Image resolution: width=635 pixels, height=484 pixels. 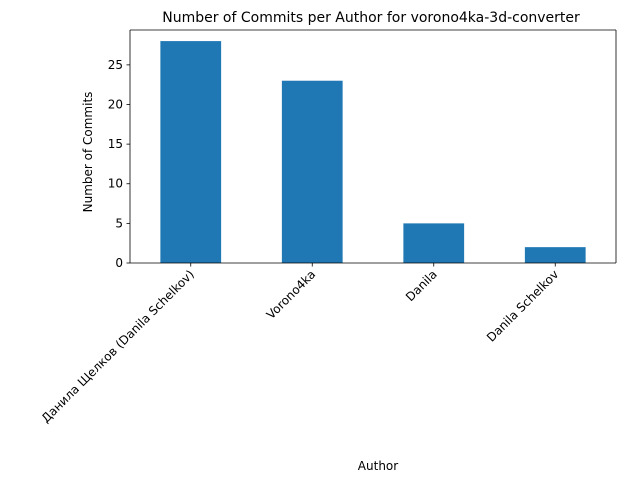 What do you see at coordinates (115, 104) in the screenshot?
I see `y-tick-label-4: 20` at bounding box center [115, 104].